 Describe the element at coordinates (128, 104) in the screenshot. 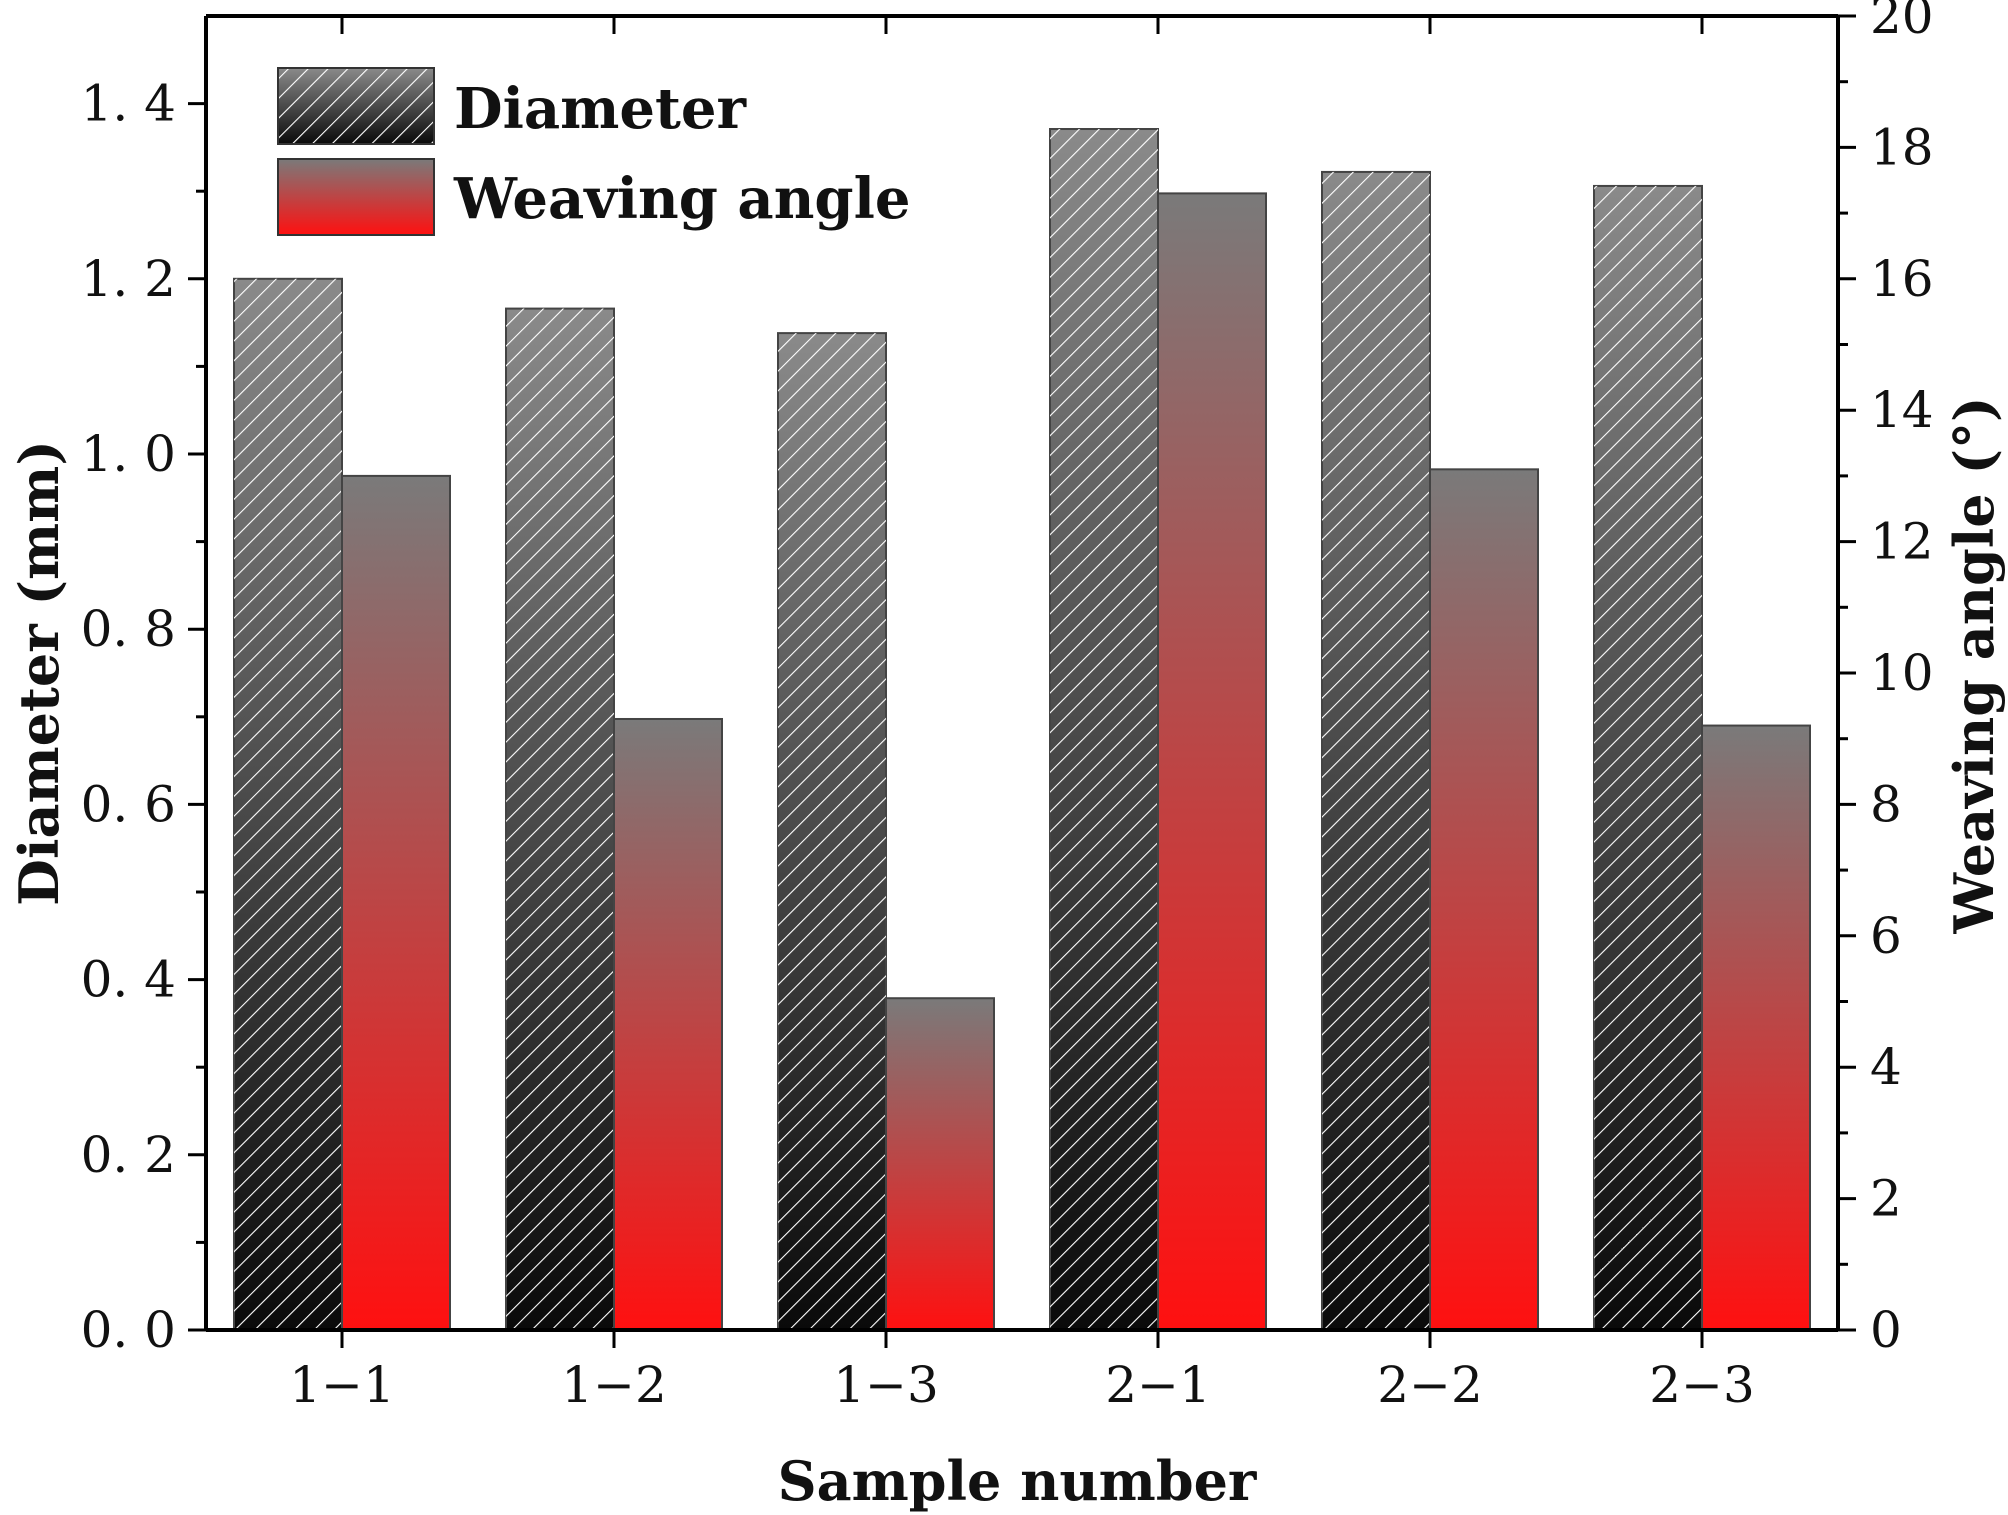

I see `y-tick-label-7: 1. 4` at that location.